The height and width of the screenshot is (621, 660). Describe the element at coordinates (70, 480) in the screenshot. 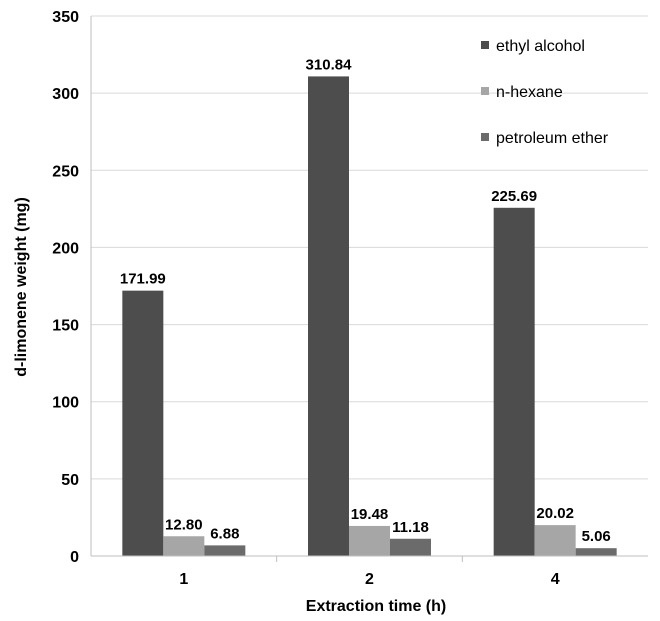

I see `y-tick-label: 50` at that location.